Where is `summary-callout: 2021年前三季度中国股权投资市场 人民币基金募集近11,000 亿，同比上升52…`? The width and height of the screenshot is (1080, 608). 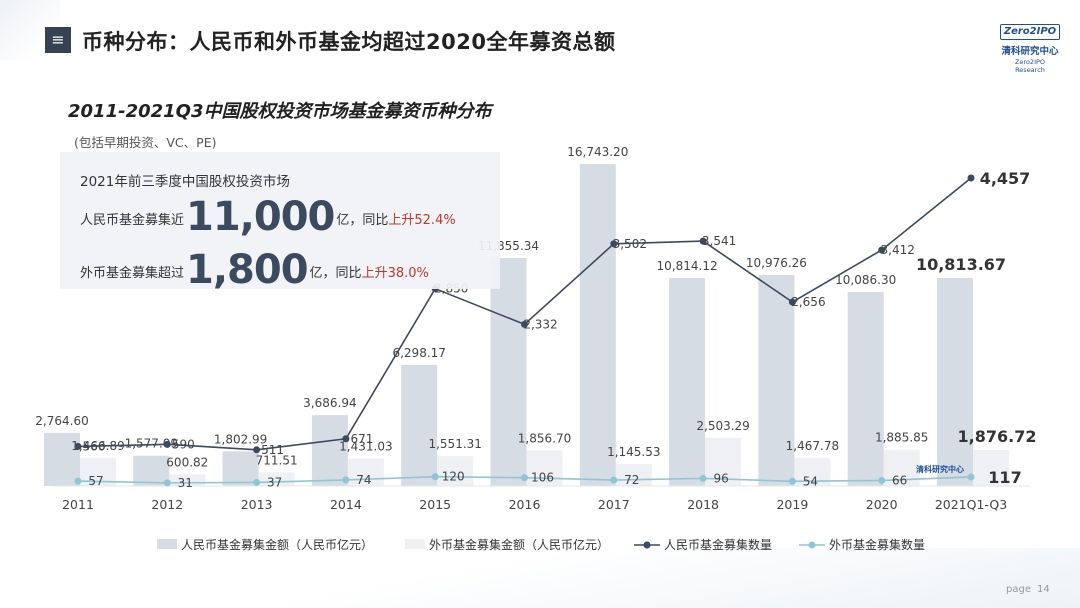 summary-callout: 2021年前三季度中国股权投资市场 人民币基金募集近11,000 亿，同比上升52… is located at coordinates (280, 222).